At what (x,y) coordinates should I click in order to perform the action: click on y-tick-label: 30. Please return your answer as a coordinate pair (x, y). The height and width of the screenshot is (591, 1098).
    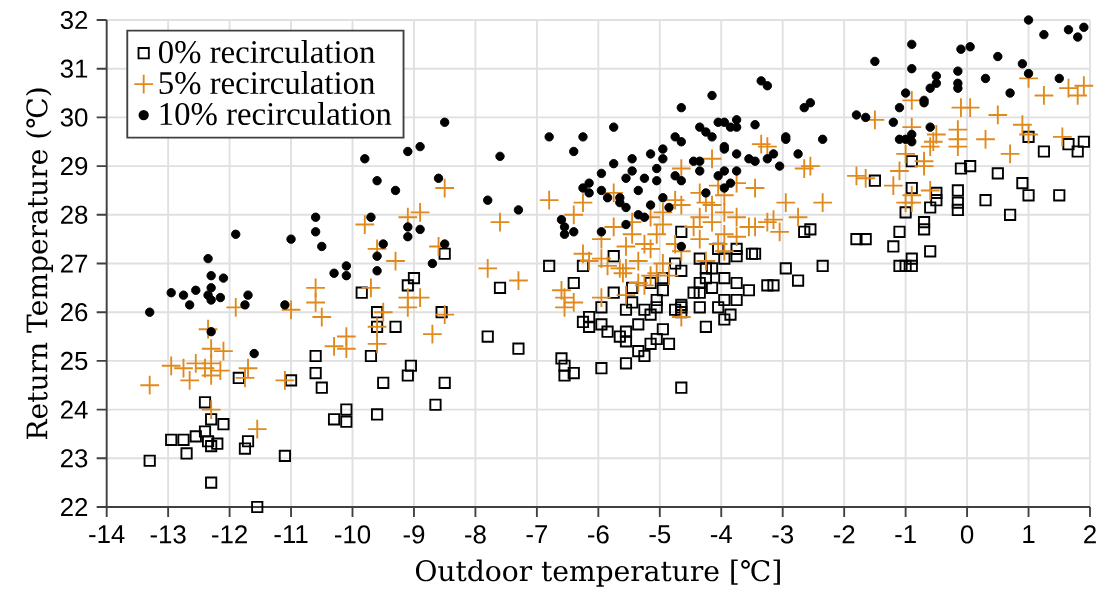
    Looking at the image, I should click on (74, 117).